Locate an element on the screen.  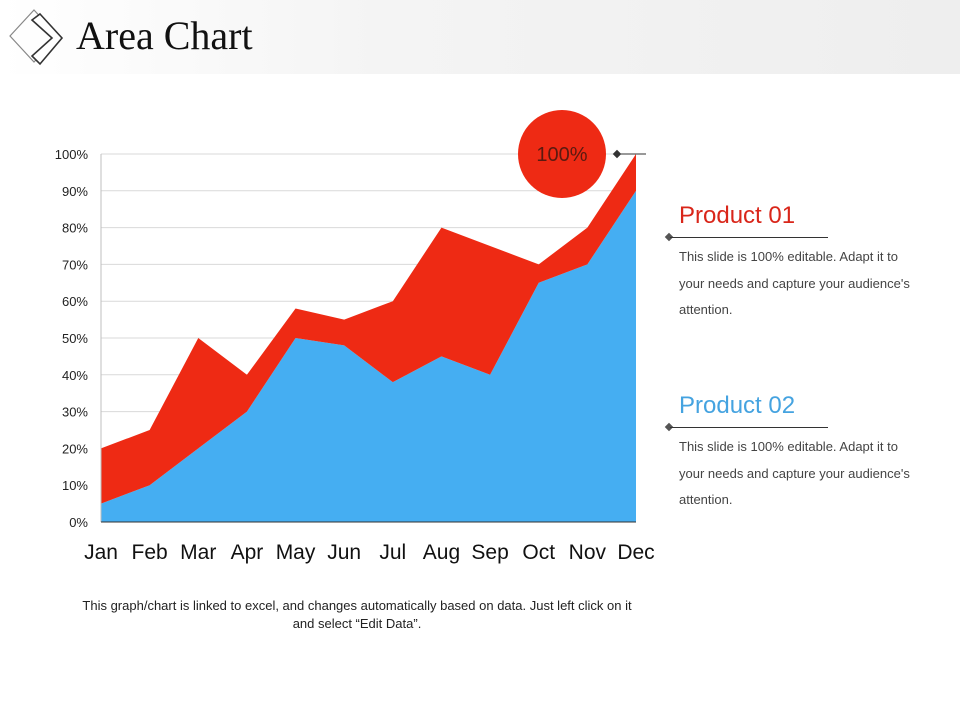
x-tick-label: Oct is located at coordinates (538, 552).